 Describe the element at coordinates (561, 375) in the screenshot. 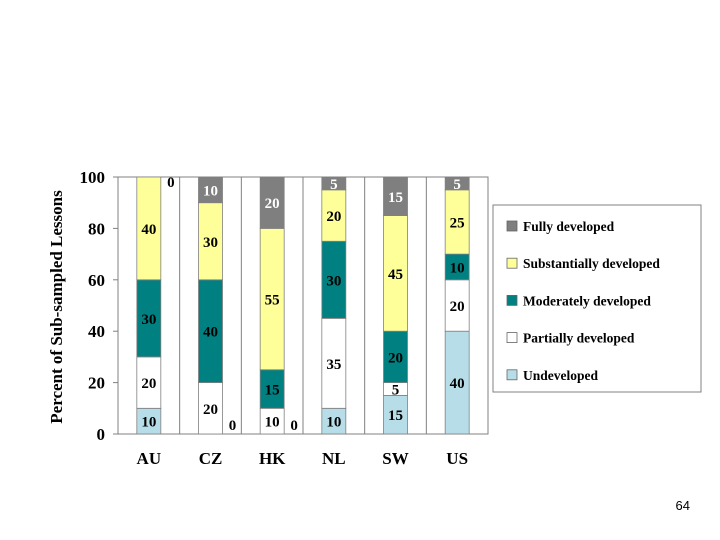

I see `legend-label: Undeveloped` at that location.